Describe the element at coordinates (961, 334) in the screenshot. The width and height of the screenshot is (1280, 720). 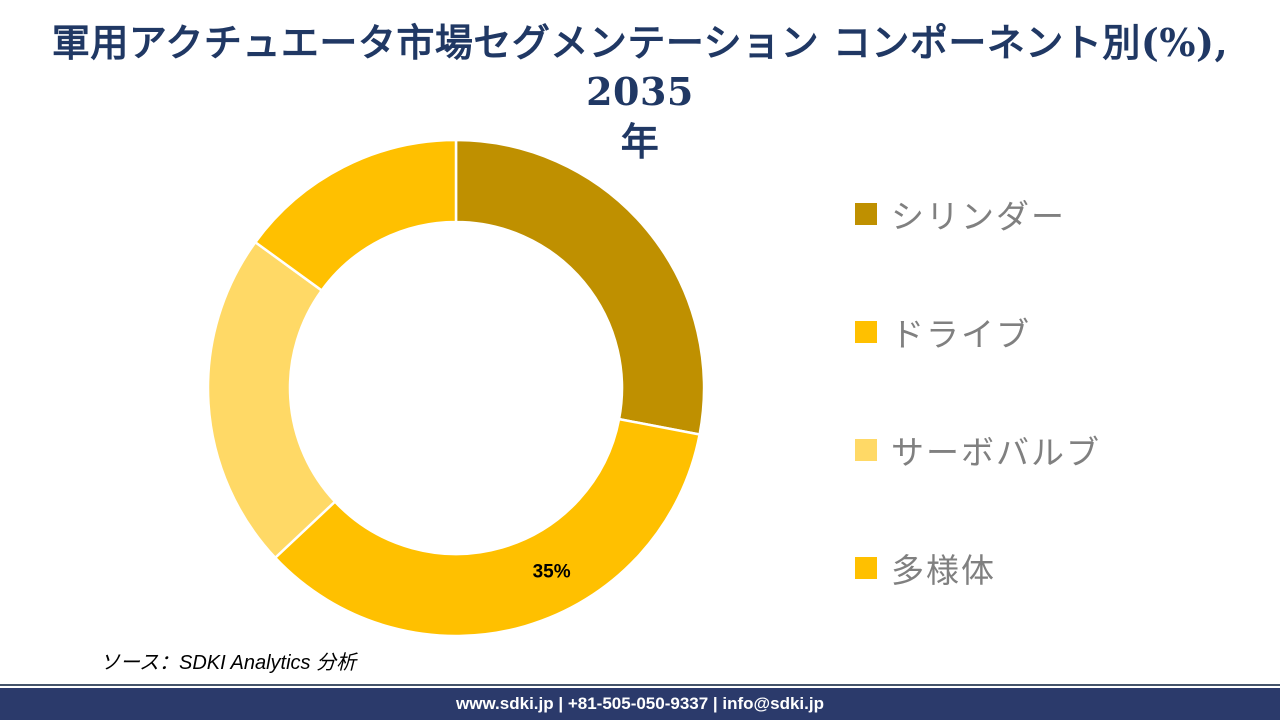
I see `legend-label-drive: ドライブ` at that location.